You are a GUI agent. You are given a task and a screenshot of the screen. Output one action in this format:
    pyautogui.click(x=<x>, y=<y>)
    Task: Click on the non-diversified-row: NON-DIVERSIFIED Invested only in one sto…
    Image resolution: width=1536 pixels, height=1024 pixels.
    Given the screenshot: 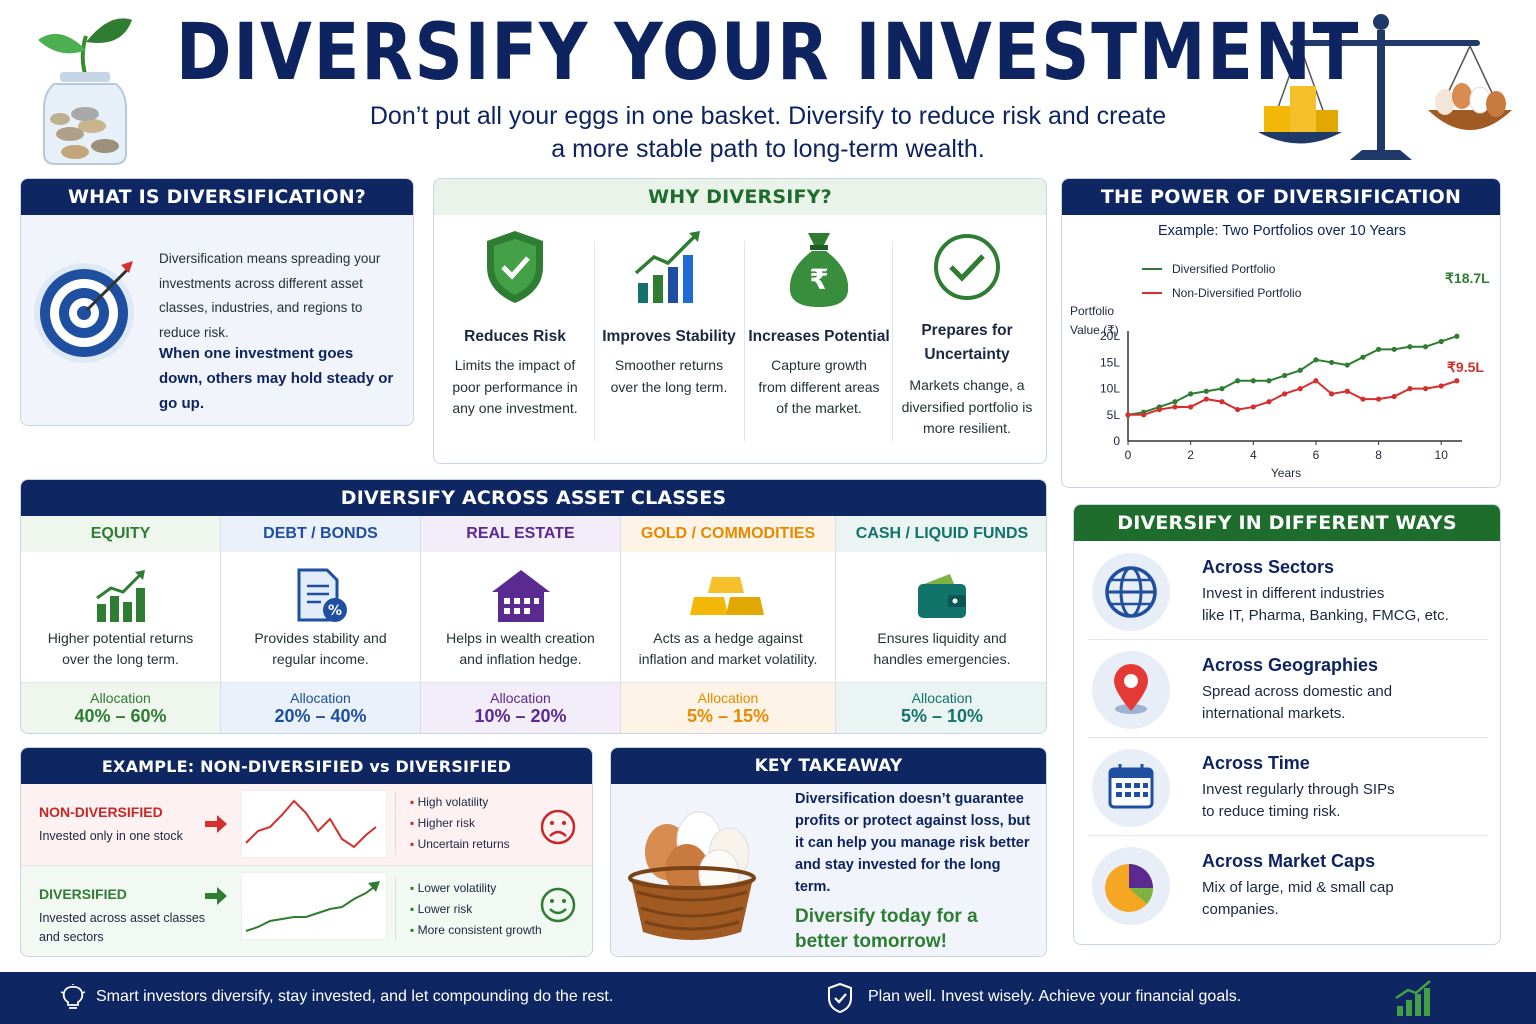 What is the action you would take?
    pyautogui.click(x=306, y=825)
    